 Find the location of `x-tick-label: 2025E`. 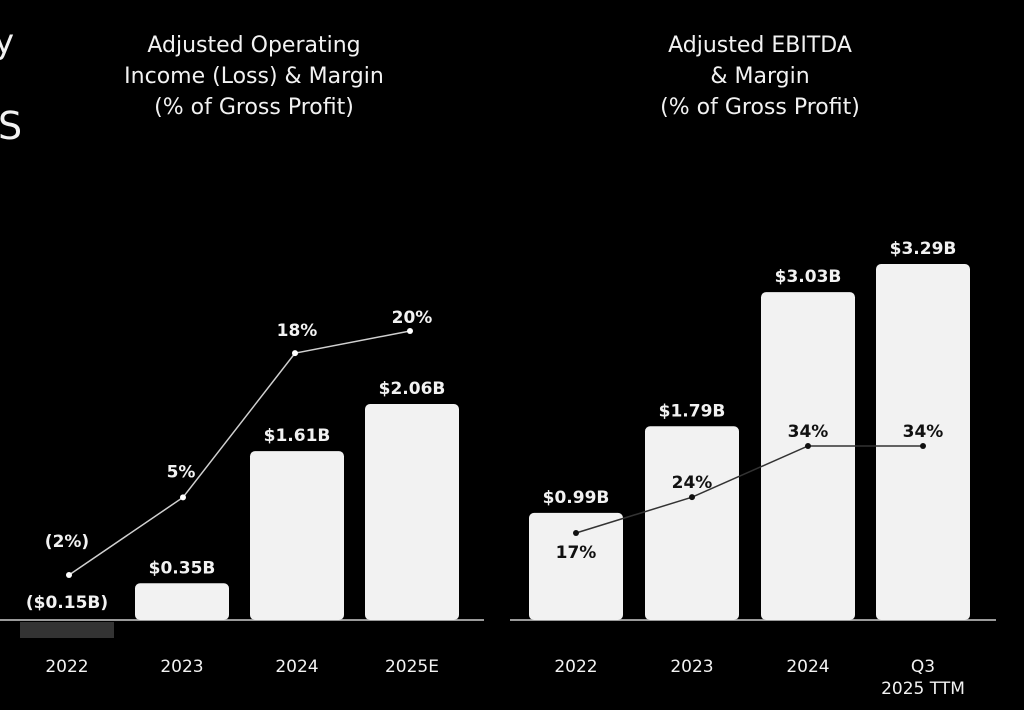

x-tick-label: 2025E is located at coordinates (412, 667).